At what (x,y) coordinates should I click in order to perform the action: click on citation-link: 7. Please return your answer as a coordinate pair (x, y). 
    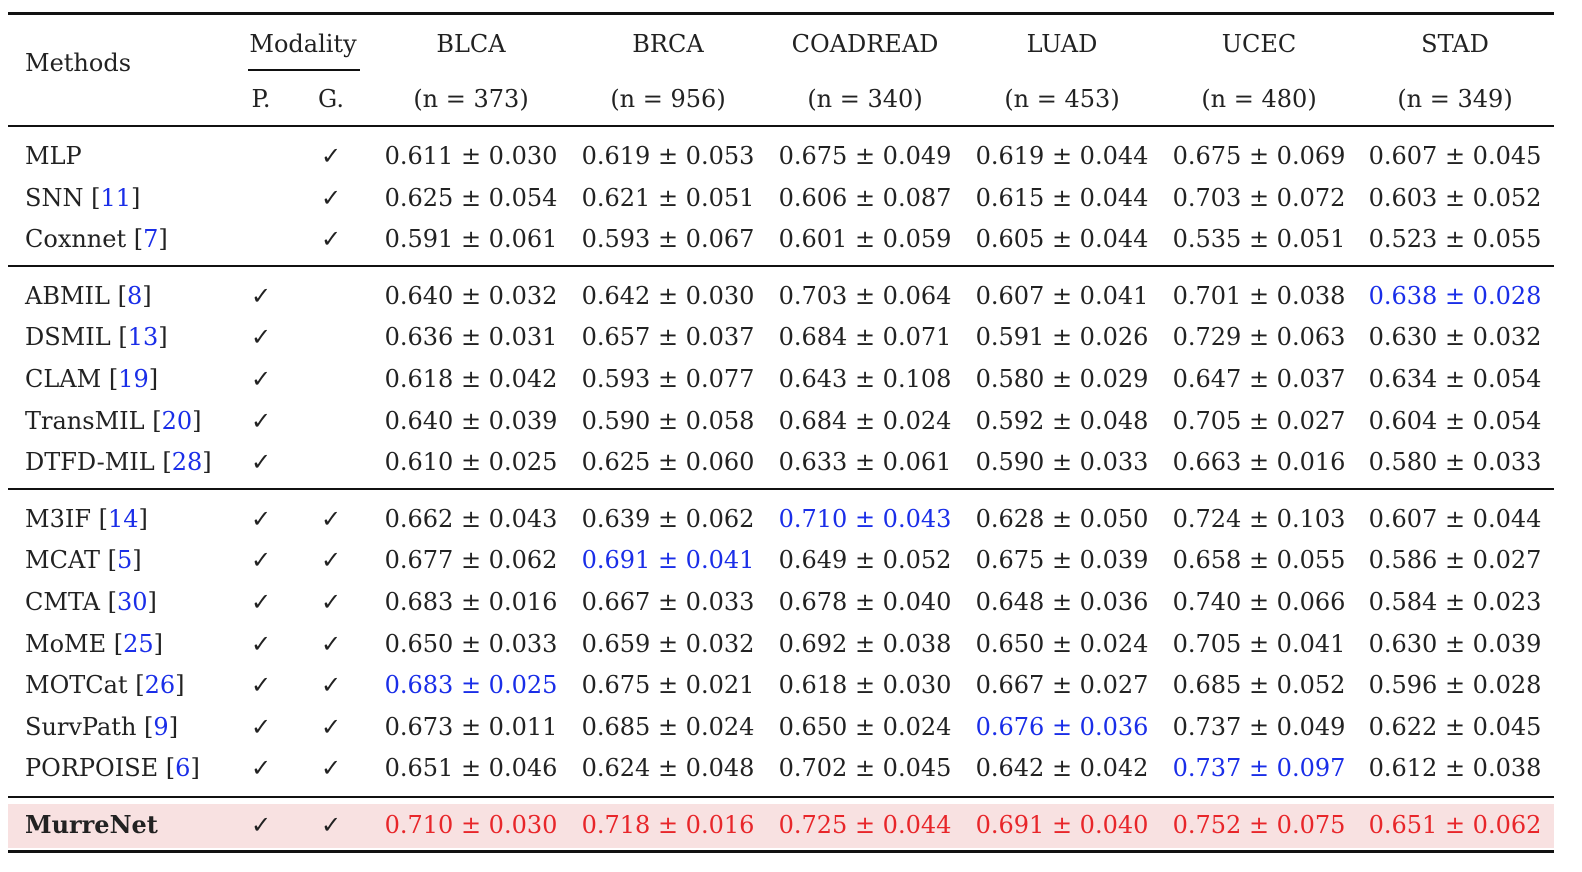
    Looking at the image, I should click on (151, 239).